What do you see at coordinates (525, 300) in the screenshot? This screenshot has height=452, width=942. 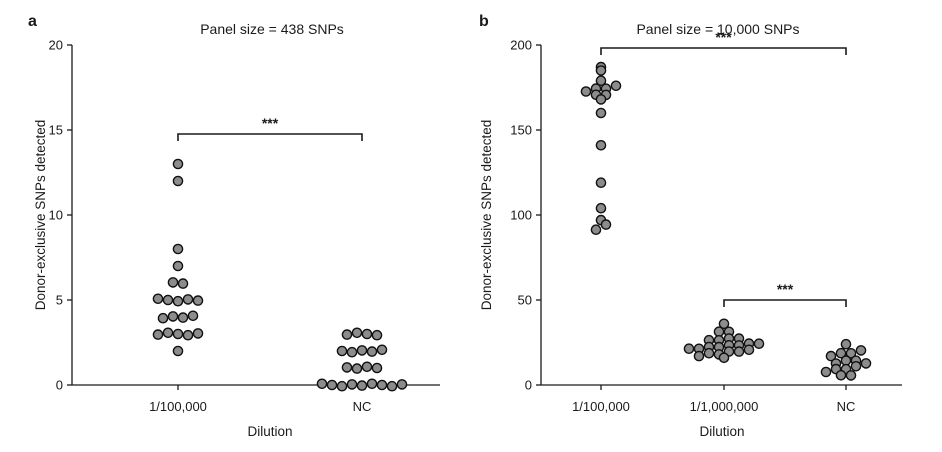 I see `panel-b-y-tick-label: 50` at bounding box center [525, 300].